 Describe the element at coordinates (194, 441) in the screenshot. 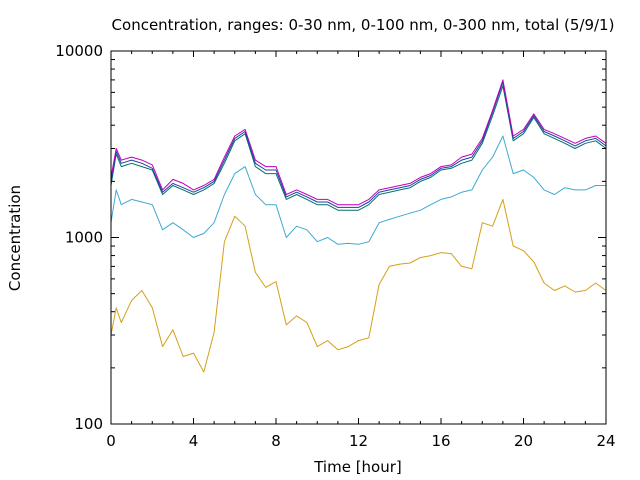

I see `x-tick-label-1: 4` at that location.